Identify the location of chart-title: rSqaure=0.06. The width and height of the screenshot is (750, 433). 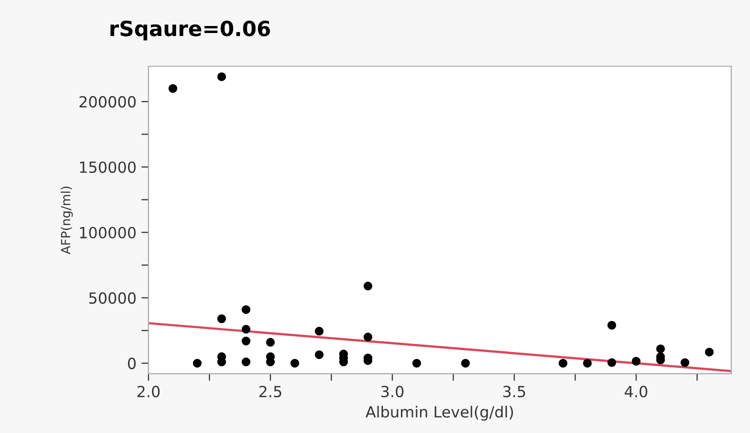
(190, 30).